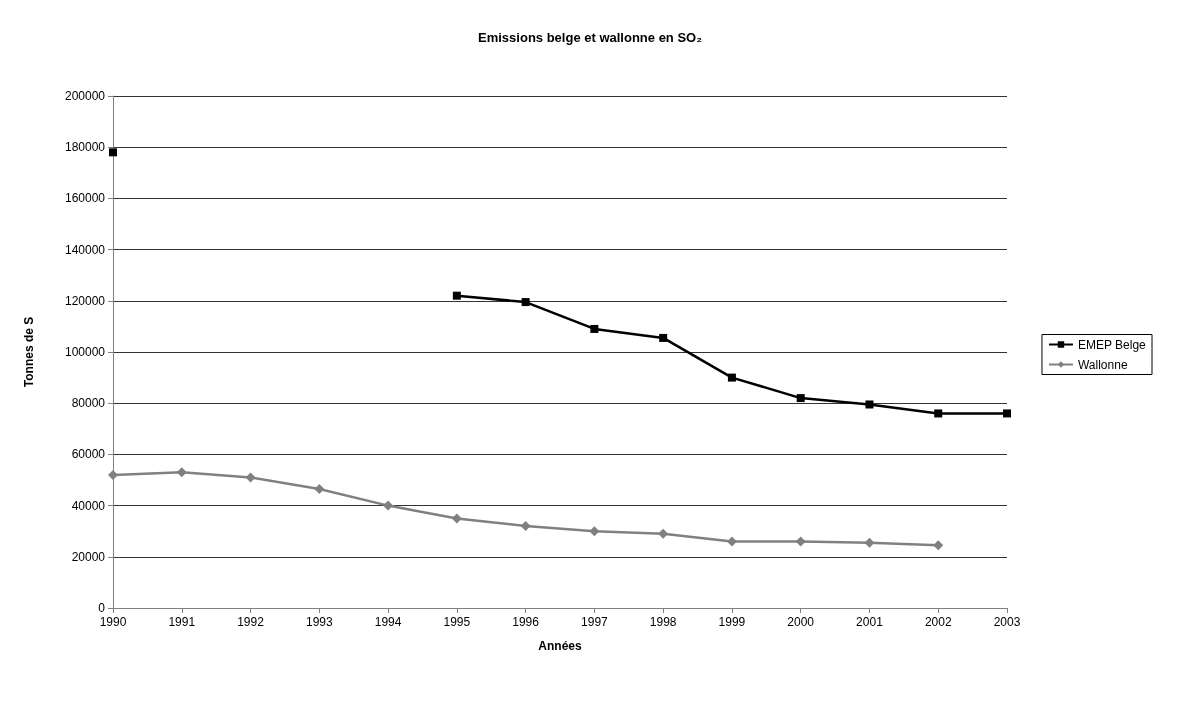 This screenshot has height=709, width=1180. I want to click on legend-label: EMEP Belge, so click(1112, 344).